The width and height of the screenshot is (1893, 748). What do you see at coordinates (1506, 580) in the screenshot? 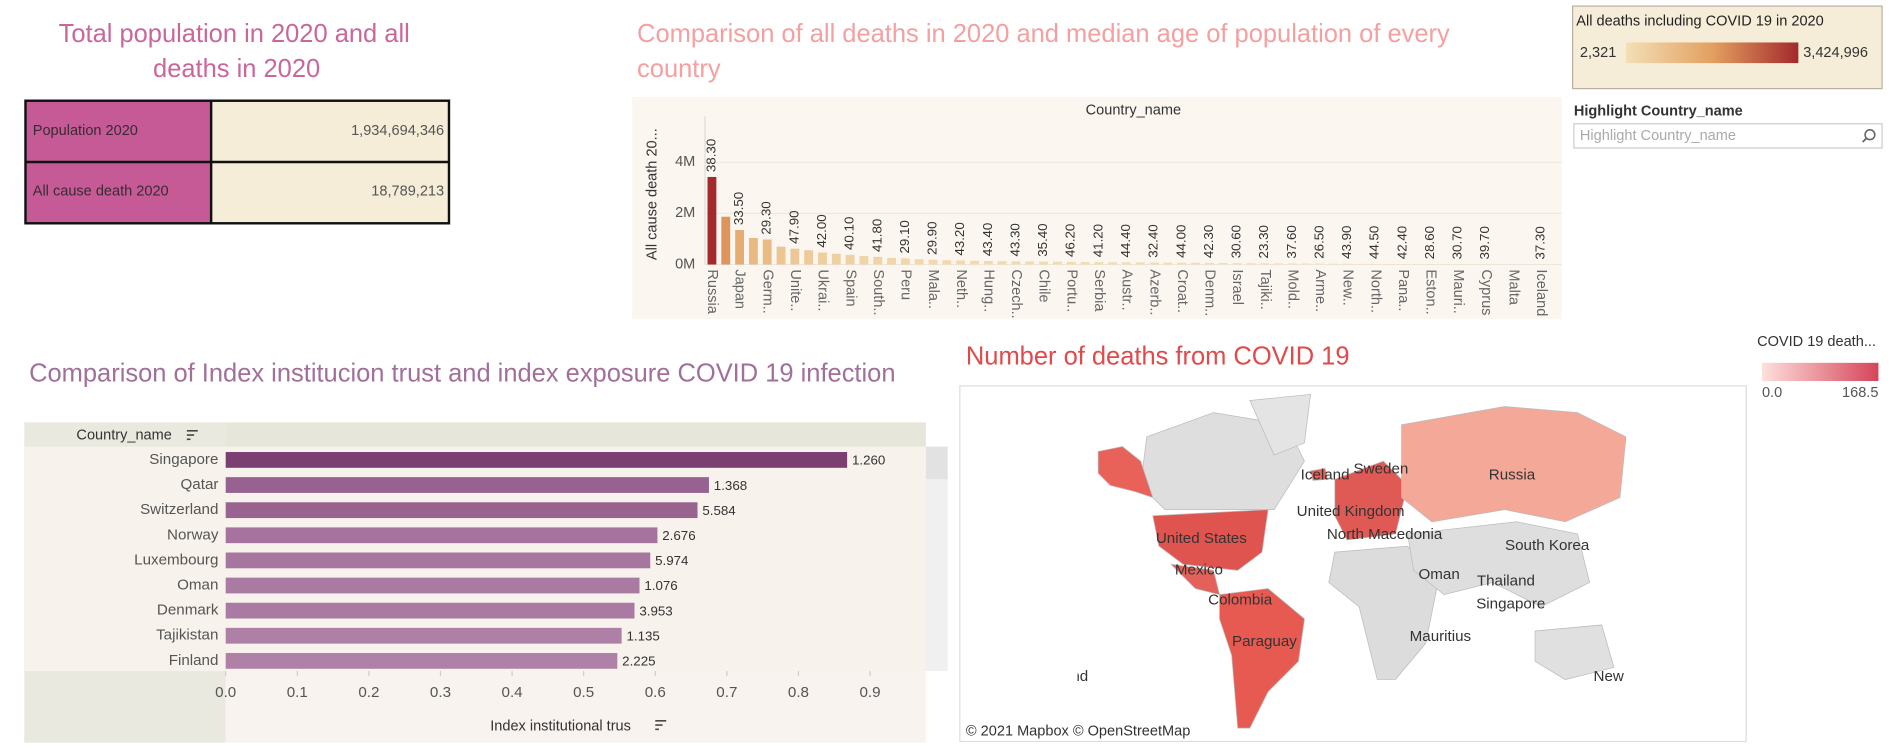
I see `map-label: Thailand` at bounding box center [1506, 580].